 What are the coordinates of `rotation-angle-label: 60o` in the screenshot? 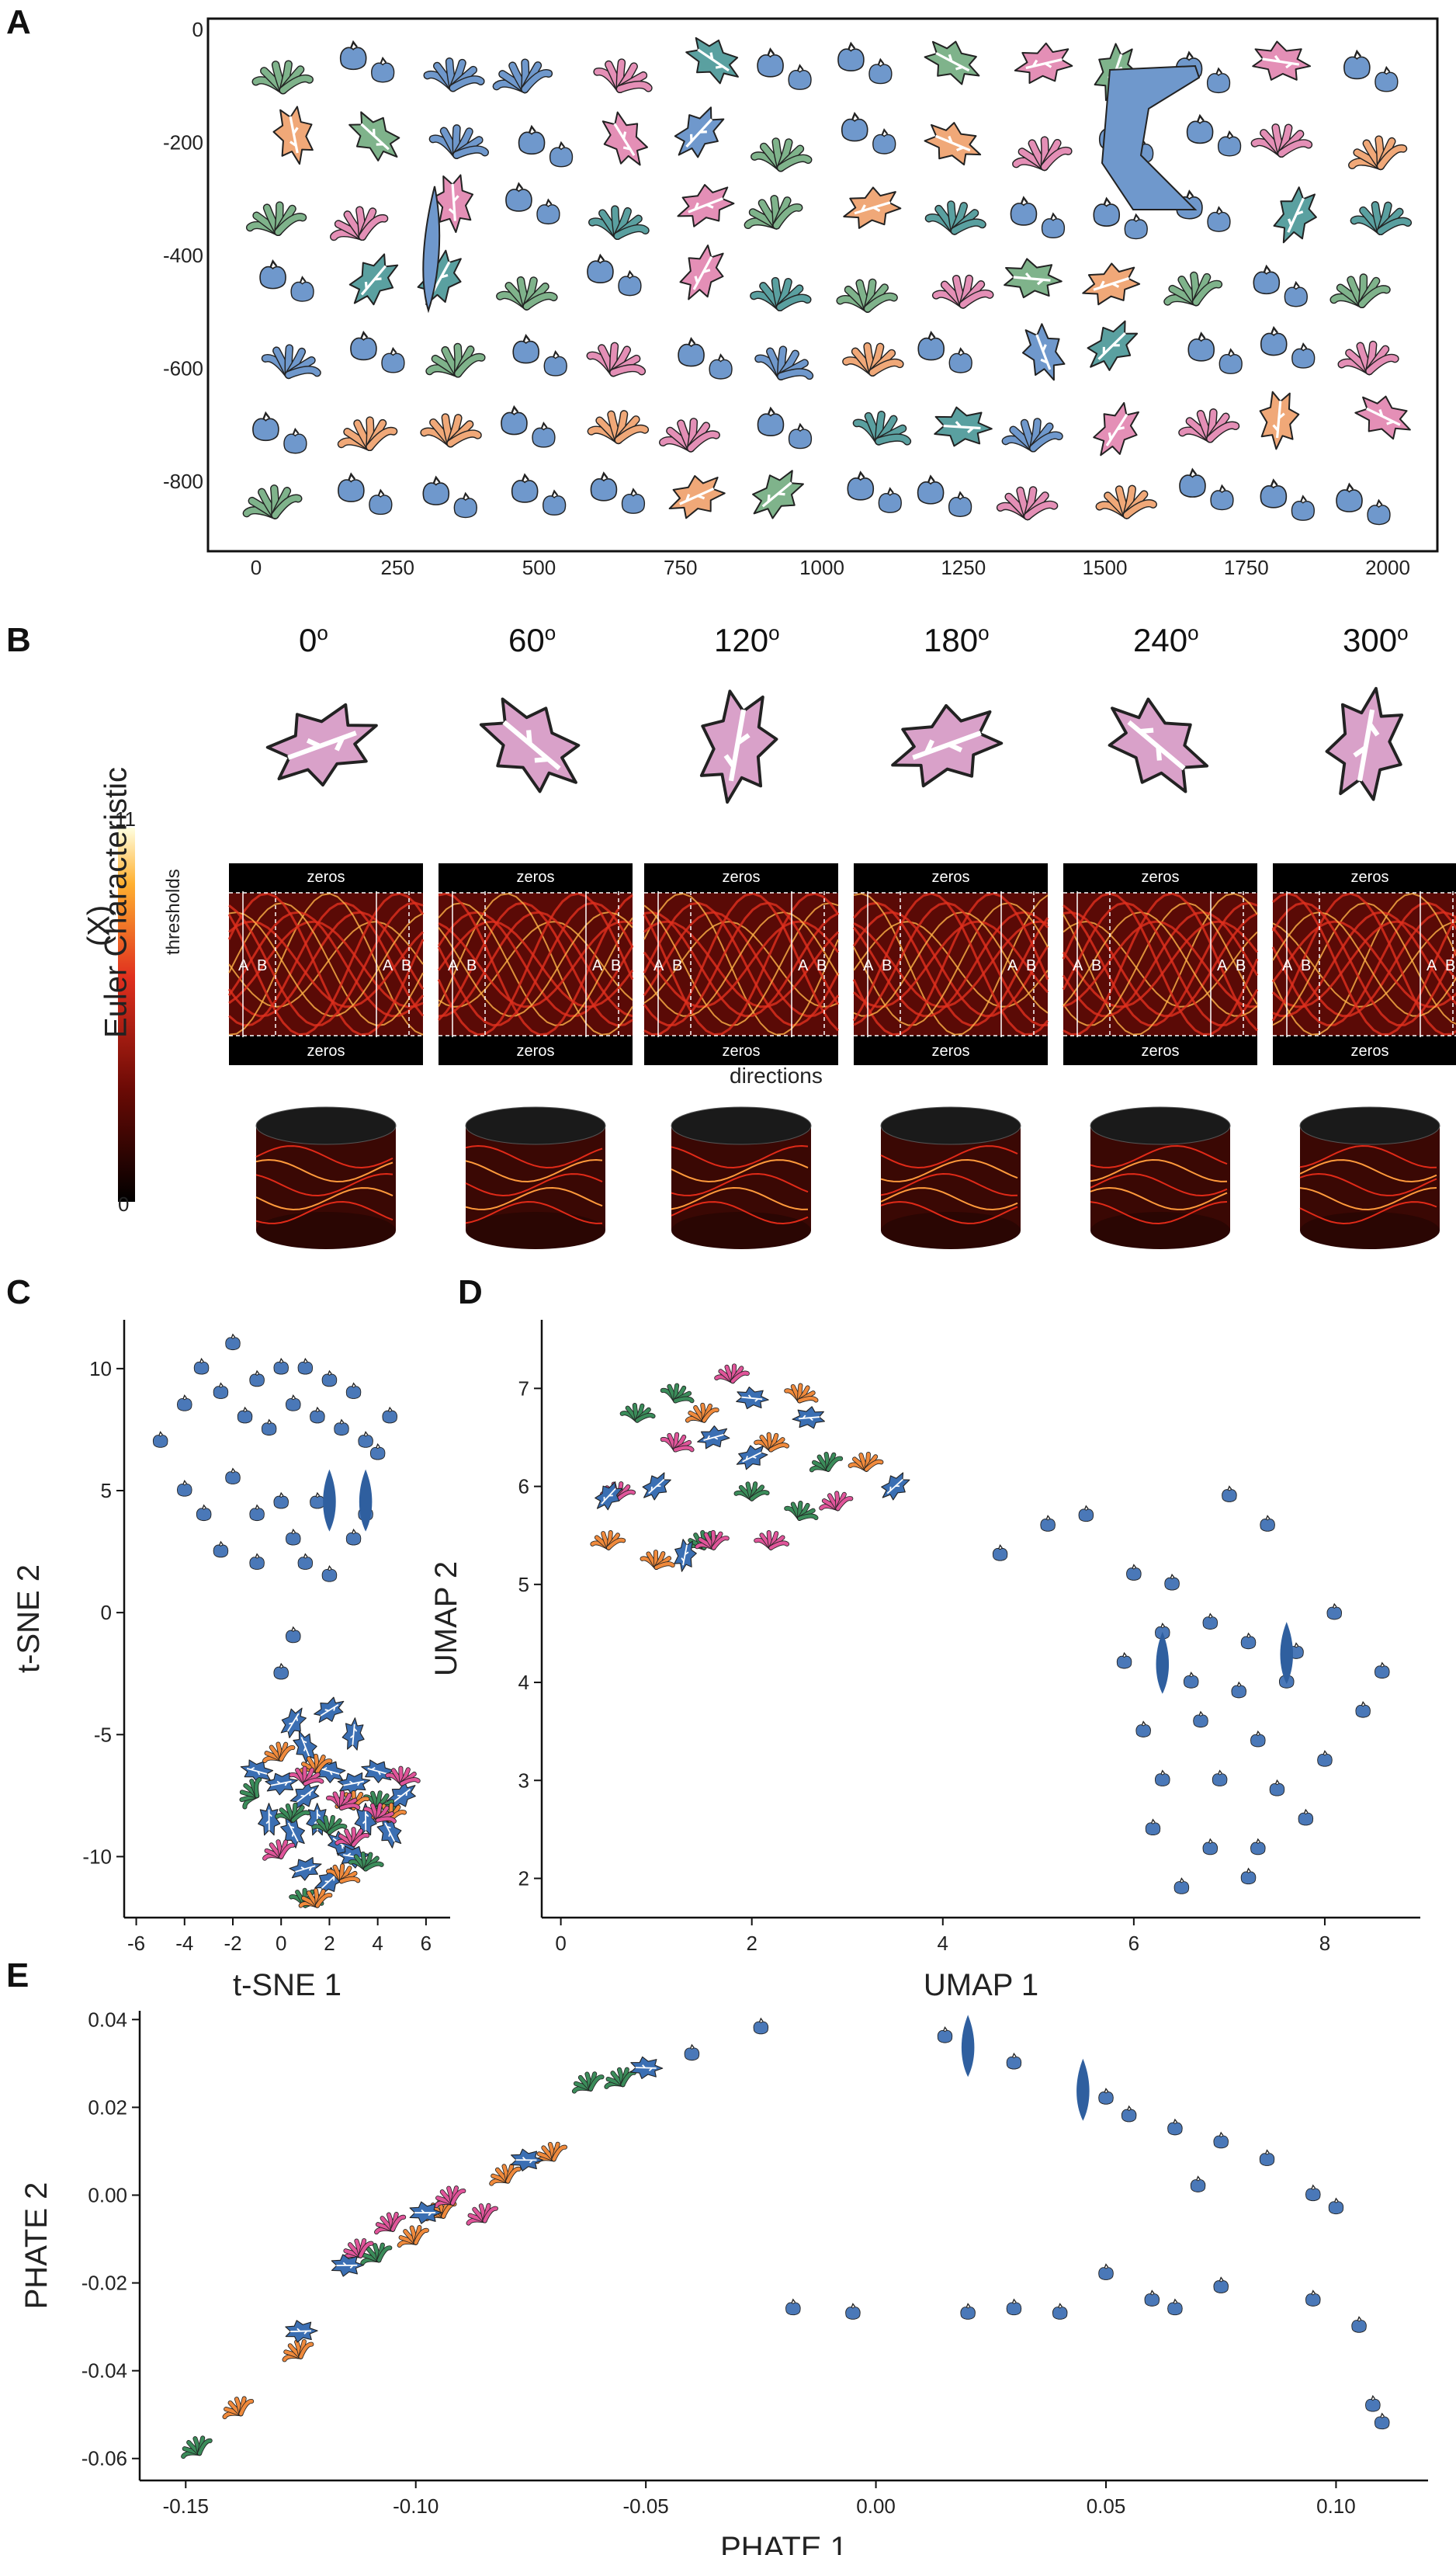 It's located at (532, 640).